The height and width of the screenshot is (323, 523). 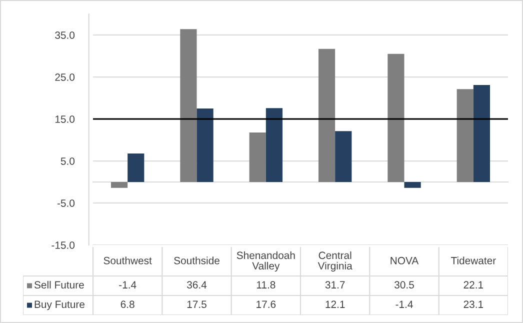 What do you see at coordinates (128, 260) in the screenshot?
I see `x-tick-label: Southwest` at bounding box center [128, 260].